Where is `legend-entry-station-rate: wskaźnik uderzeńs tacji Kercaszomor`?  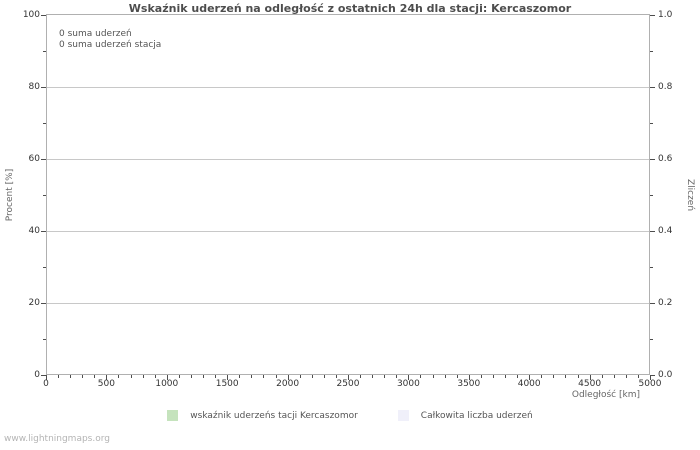
legend-entry-station-rate: wskaźnik uderzeńs tacji Kercaszomor is located at coordinates (262, 415).